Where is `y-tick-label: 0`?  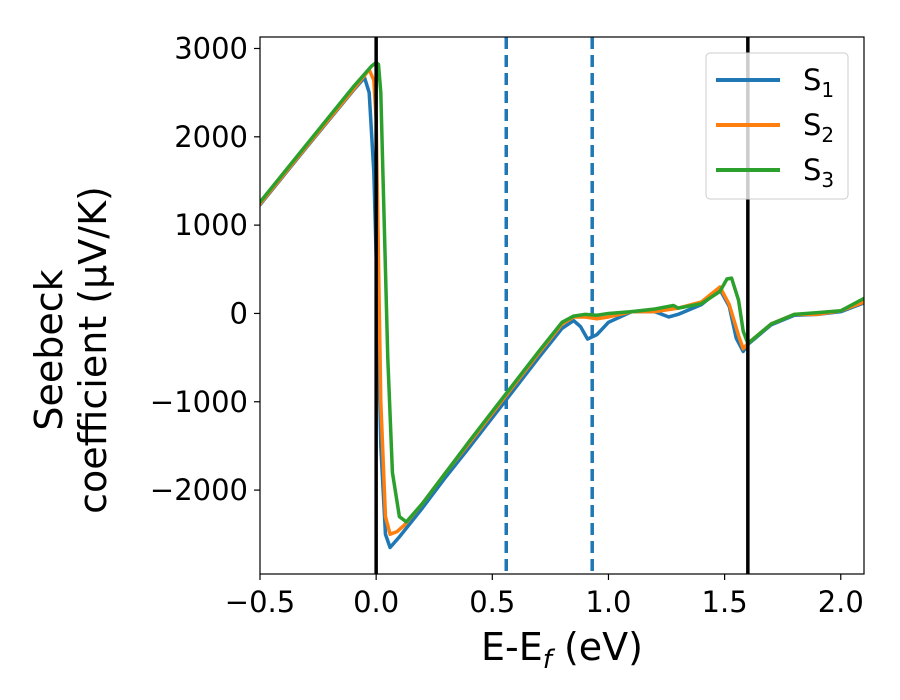 y-tick-label: 0 is located at coordinates (239, 313).